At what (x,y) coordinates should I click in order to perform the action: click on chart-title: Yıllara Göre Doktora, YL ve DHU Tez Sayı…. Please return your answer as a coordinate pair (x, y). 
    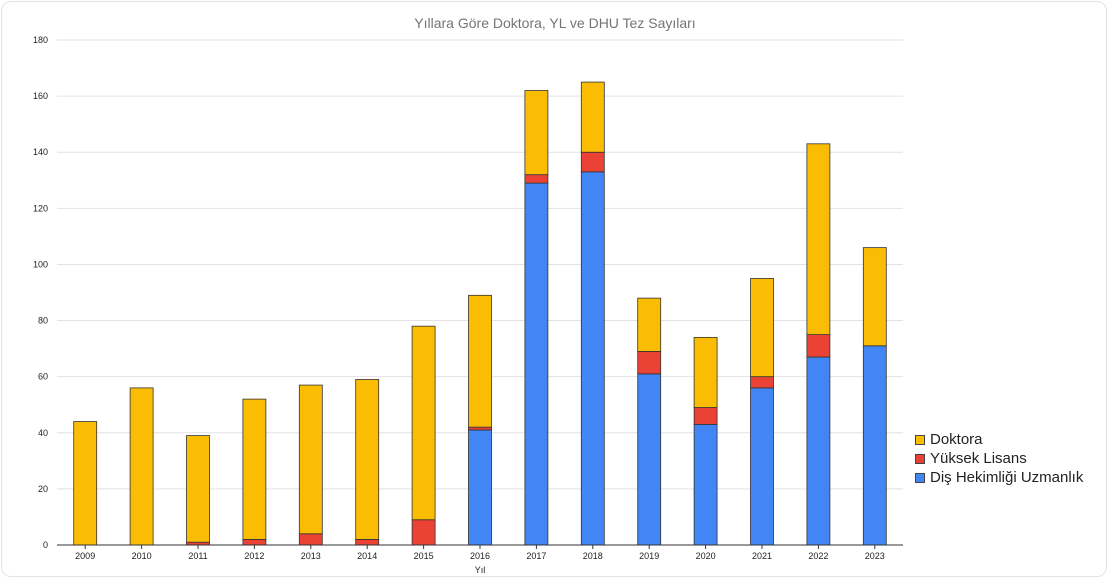
    Looking at the image, I should click on (555, 23).